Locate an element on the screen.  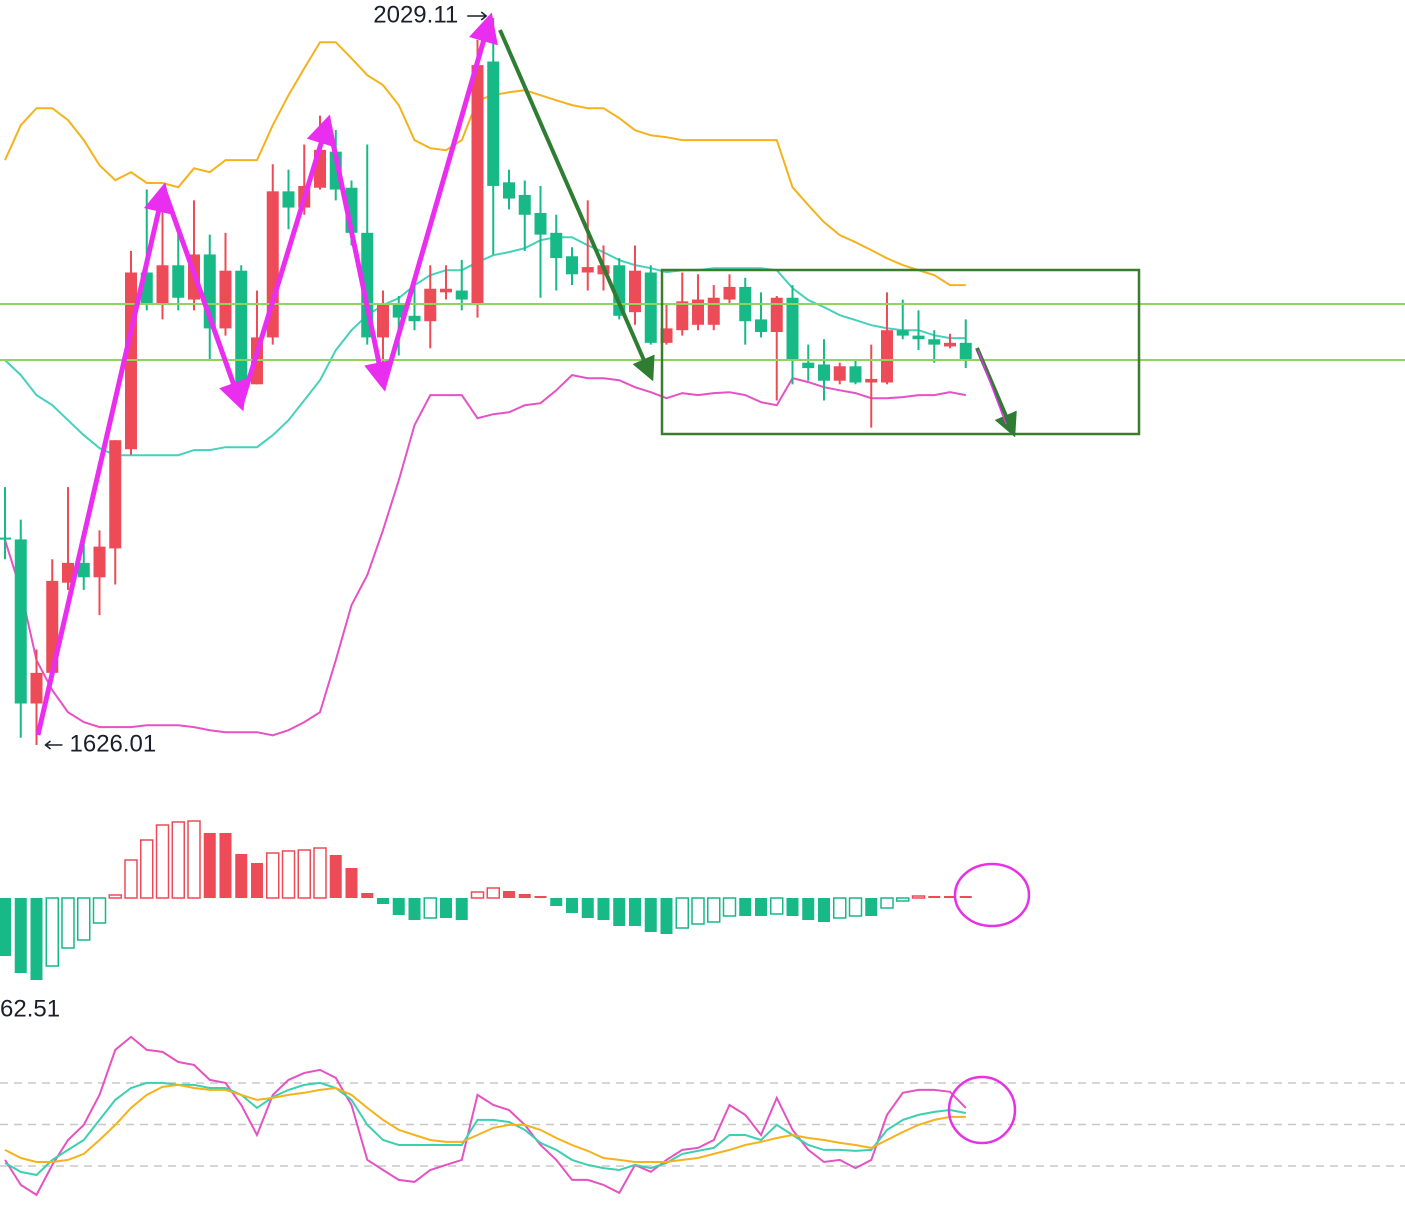
label-arrow is located at coordinates (47, 745).